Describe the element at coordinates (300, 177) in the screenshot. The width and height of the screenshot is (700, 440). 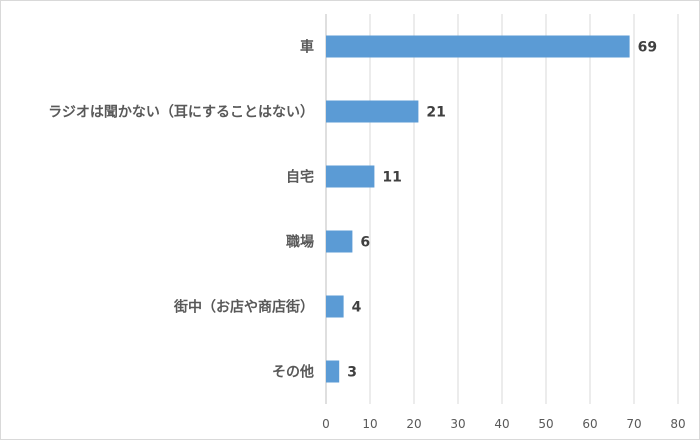
I see `category-label: 自宅` at that location.